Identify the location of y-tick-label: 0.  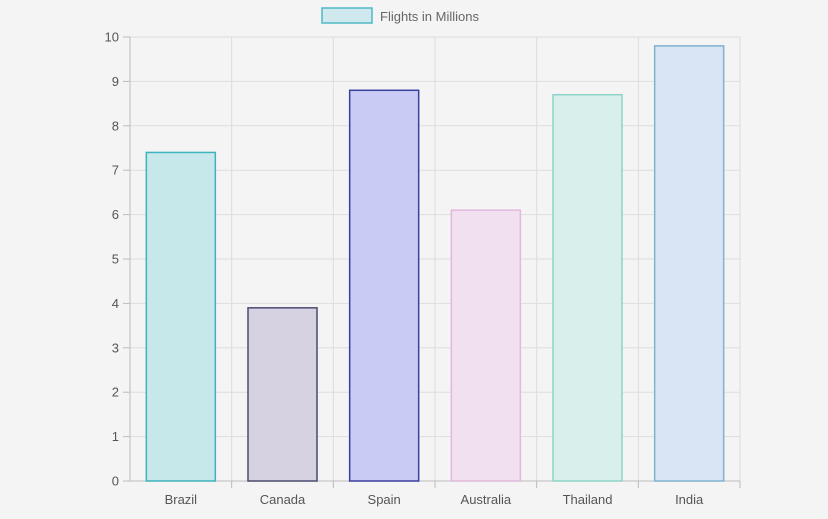
(115, 481).